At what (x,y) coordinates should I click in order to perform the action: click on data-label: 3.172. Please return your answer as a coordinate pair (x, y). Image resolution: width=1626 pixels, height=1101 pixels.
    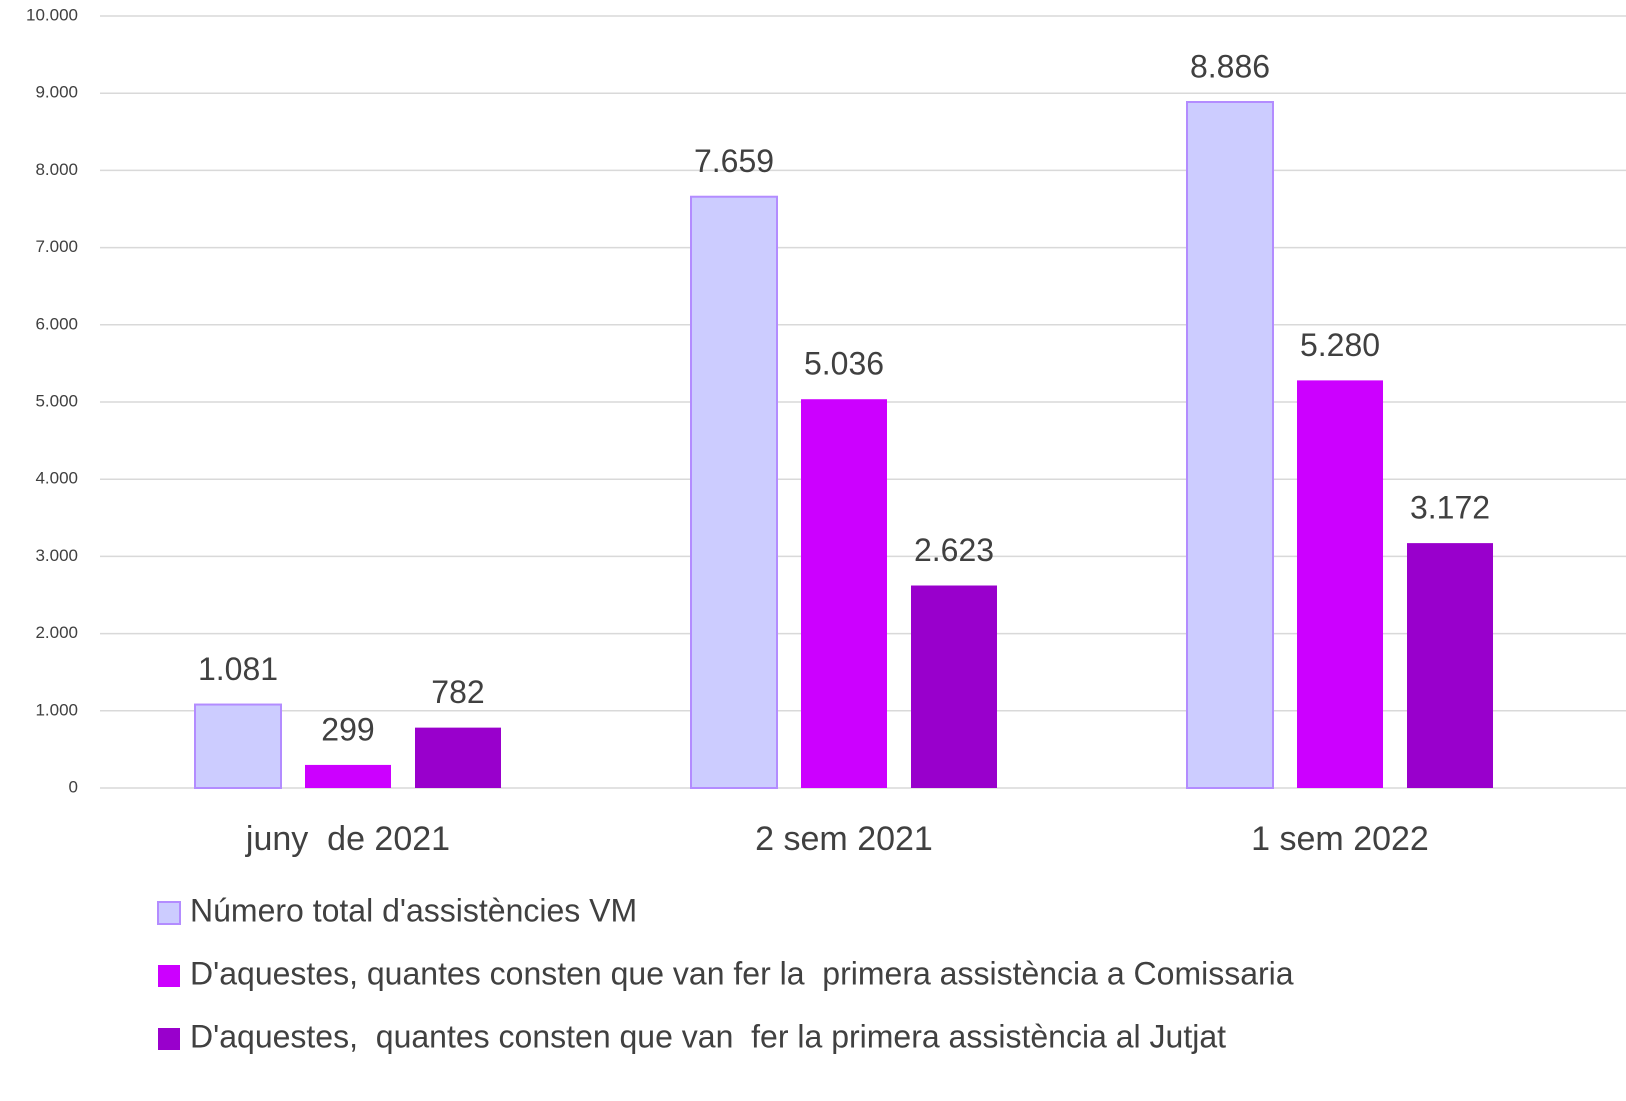
    Looking at the image, I should click on (1450, 508).